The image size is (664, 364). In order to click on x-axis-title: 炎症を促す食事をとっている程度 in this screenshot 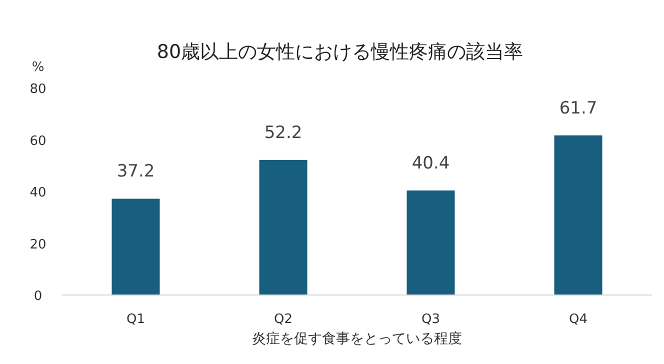, I will do `click(357, 339)`.